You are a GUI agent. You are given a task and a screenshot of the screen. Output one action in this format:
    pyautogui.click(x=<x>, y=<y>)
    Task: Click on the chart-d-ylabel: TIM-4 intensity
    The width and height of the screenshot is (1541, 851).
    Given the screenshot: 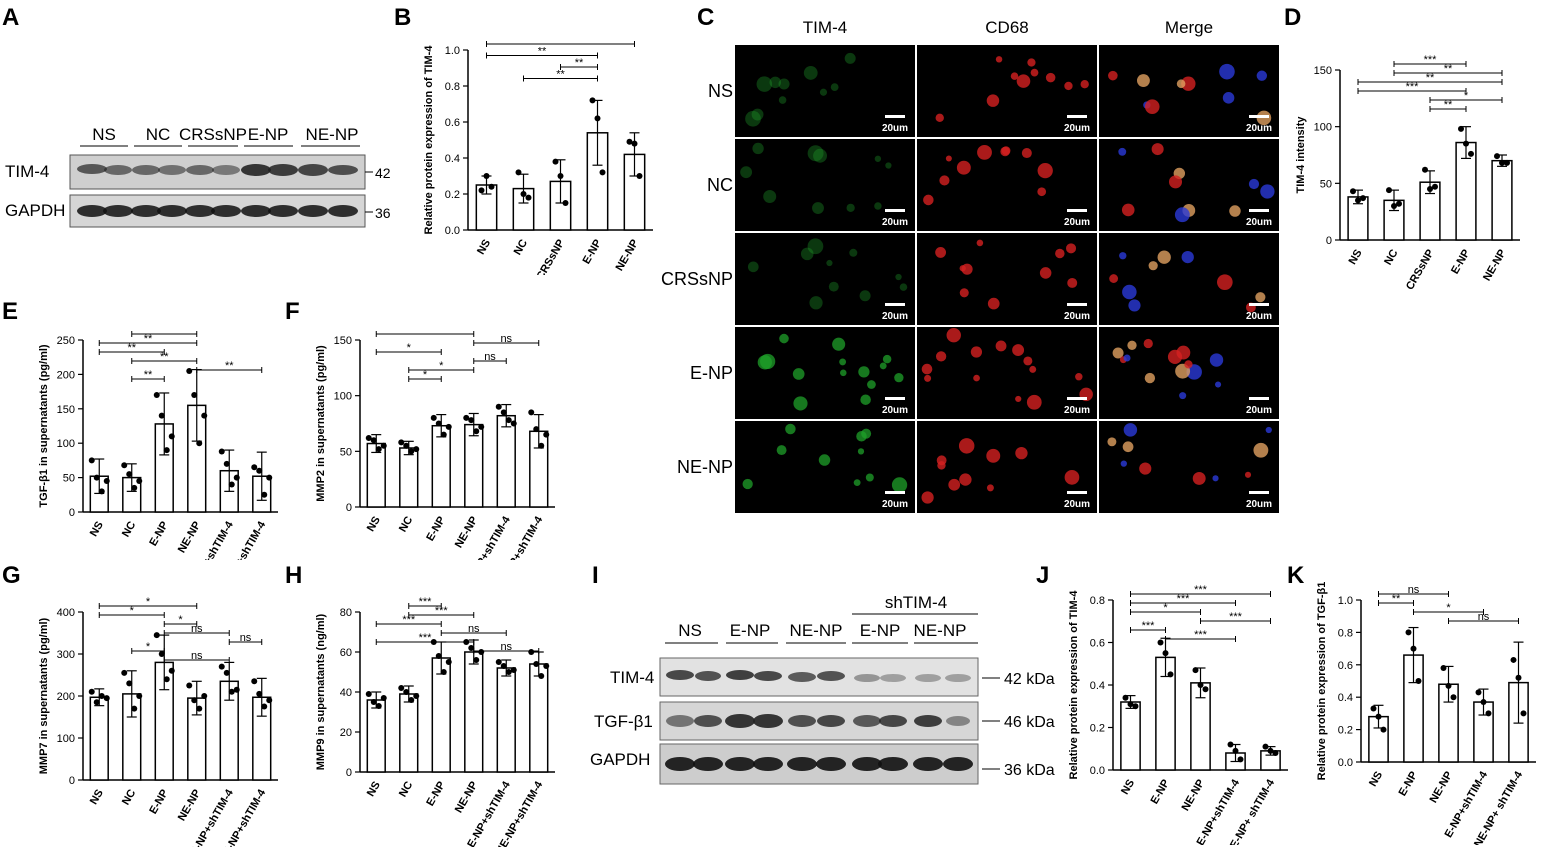 What is the action you would take?
    pyautogui.click(x=1301, y=155)
    